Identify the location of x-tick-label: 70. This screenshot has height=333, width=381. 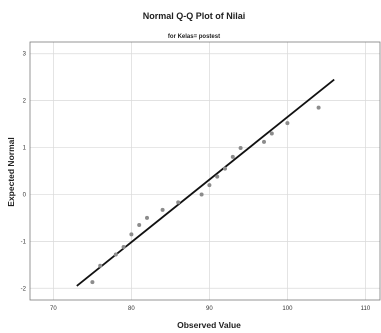
(53, 309).